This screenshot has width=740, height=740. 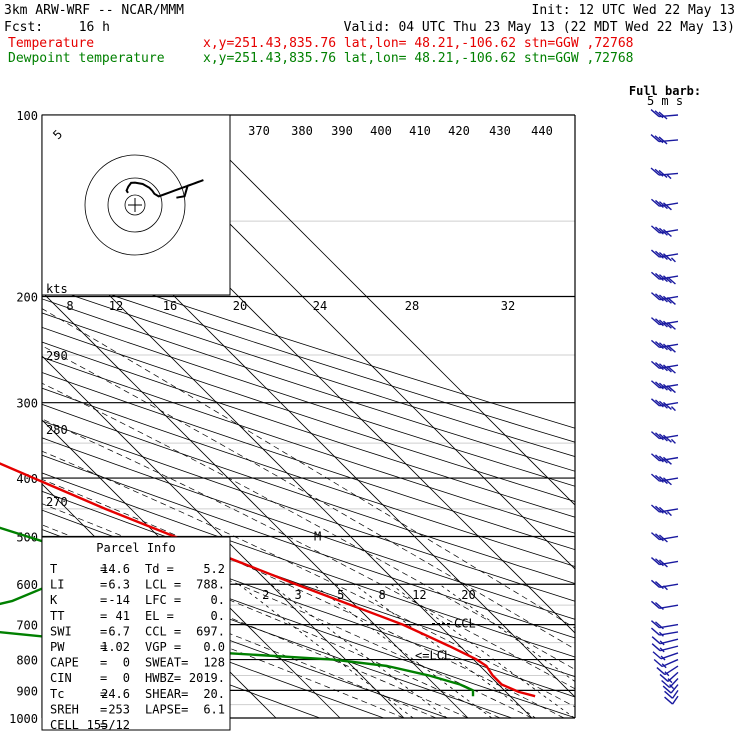 What do you see at coordinates (210, 585) in the screenshot?
I see `parcel-info-cell: 788.` at bounding box center [210, 585].